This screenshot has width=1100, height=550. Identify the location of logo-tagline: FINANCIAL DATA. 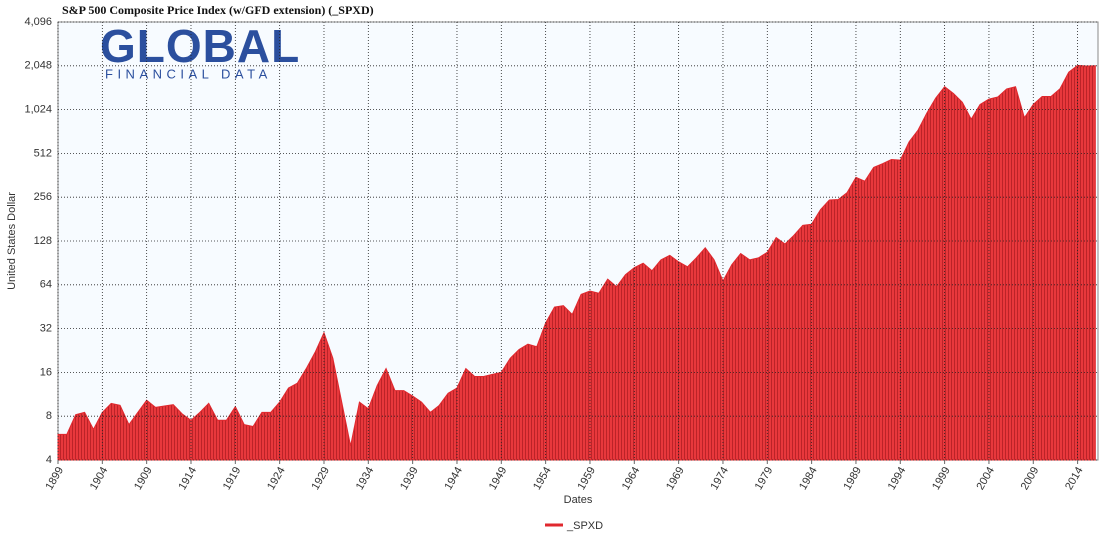
(188, 73).